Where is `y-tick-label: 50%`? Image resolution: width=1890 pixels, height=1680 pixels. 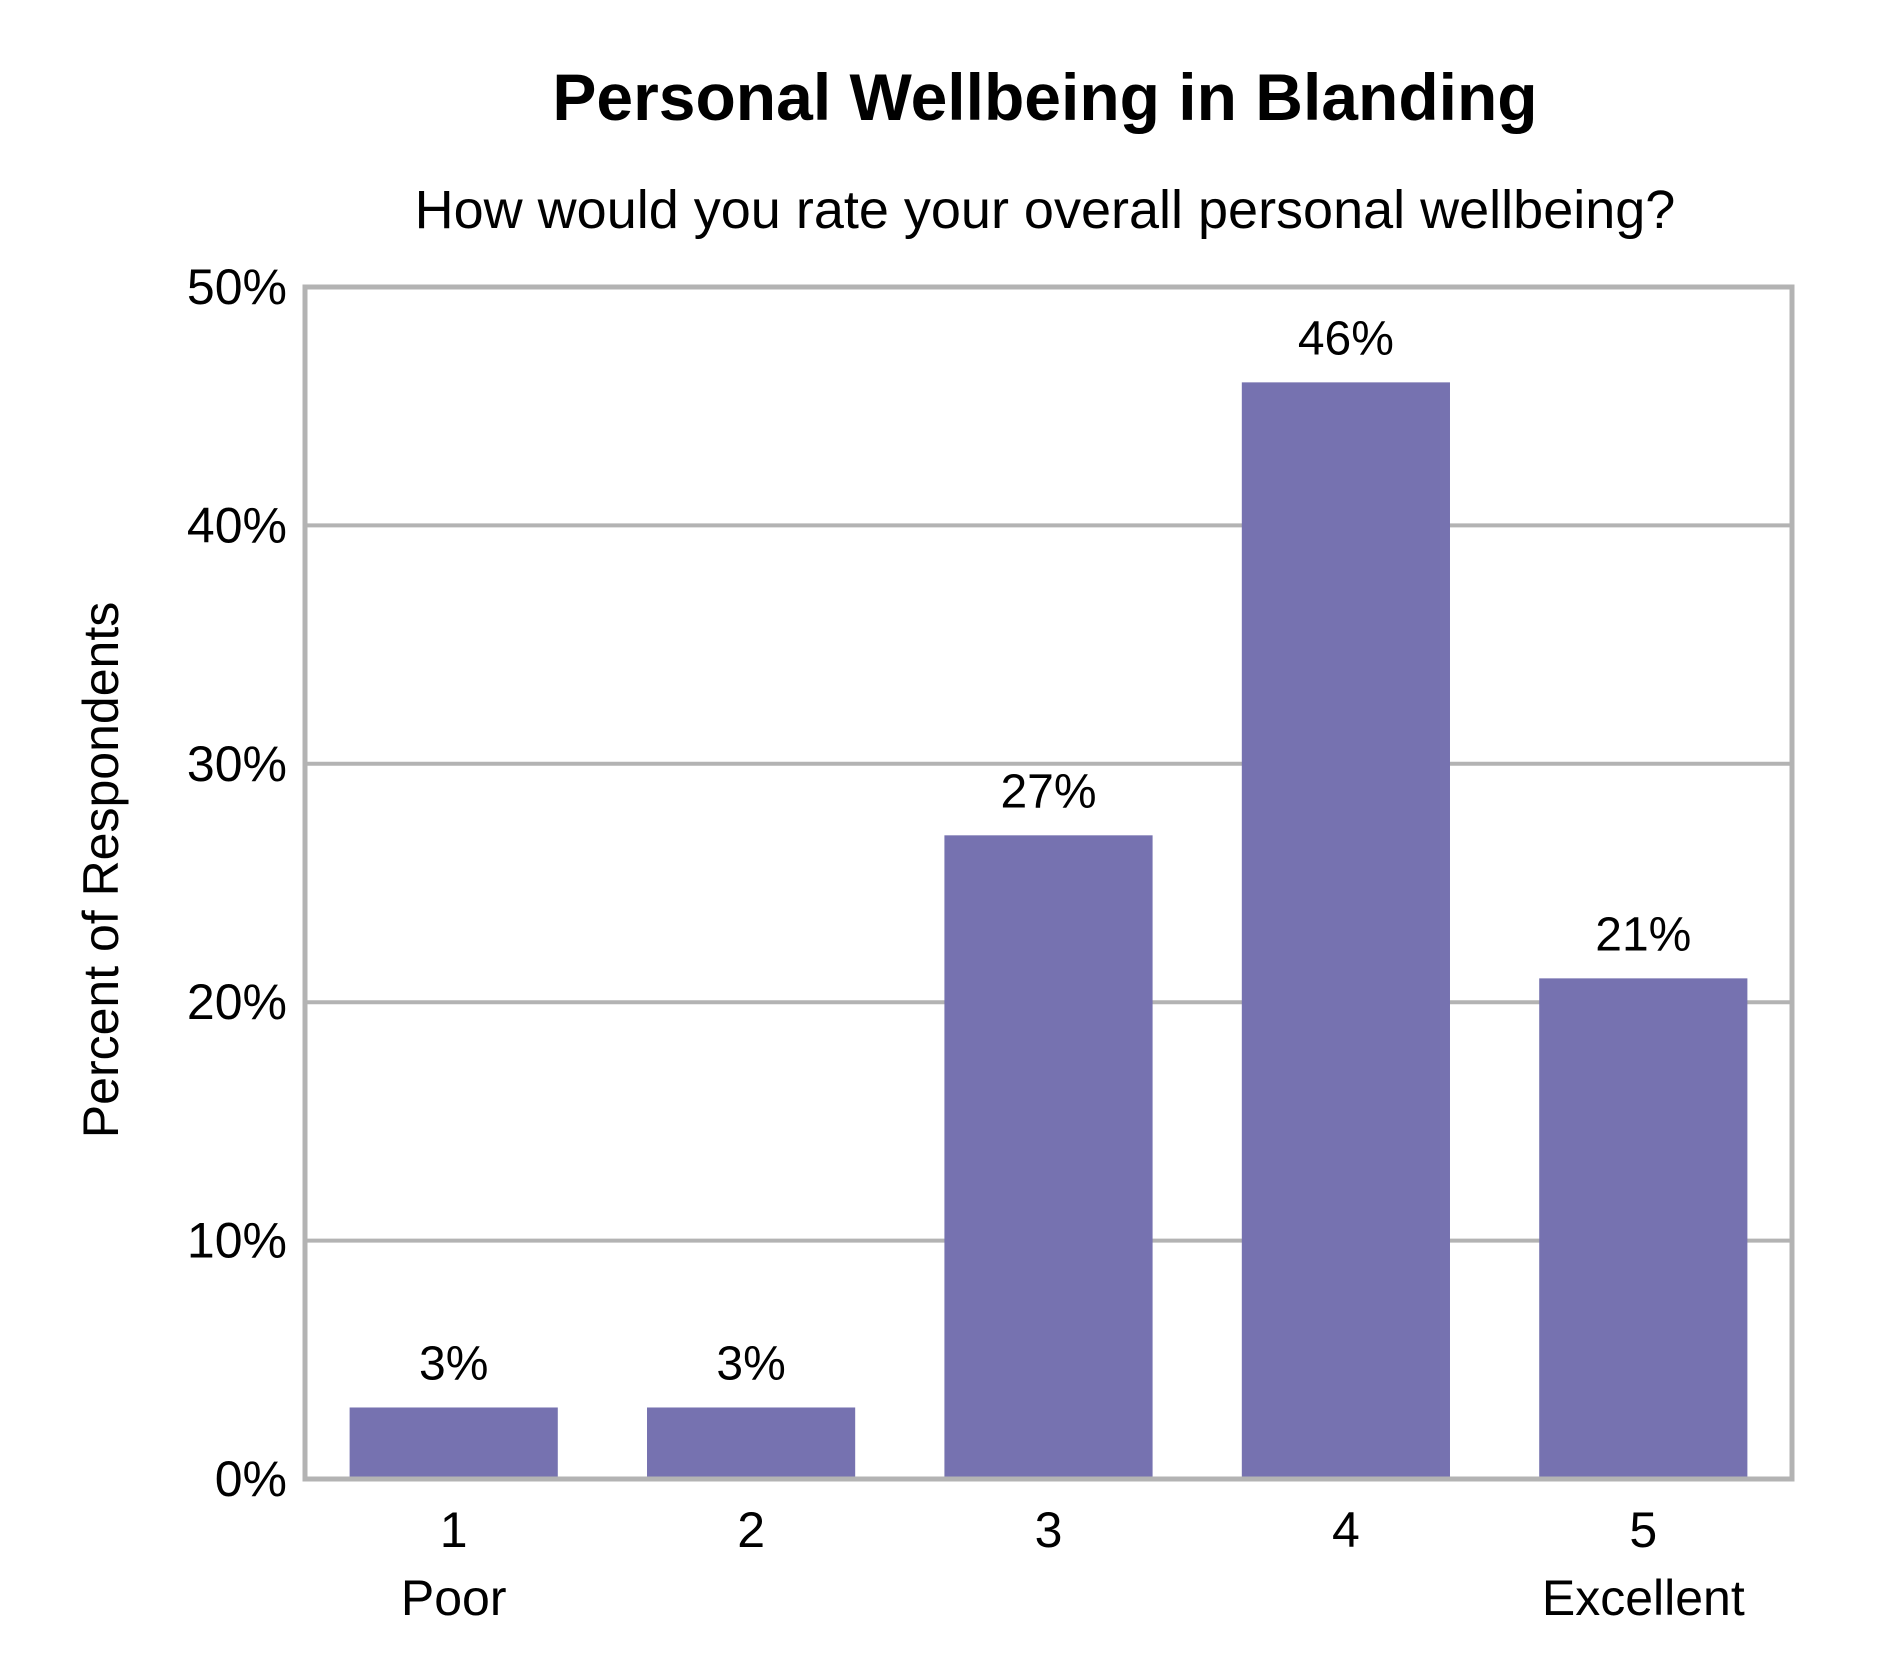
y-tick-label: 50% is located at coordinates (237, 287).